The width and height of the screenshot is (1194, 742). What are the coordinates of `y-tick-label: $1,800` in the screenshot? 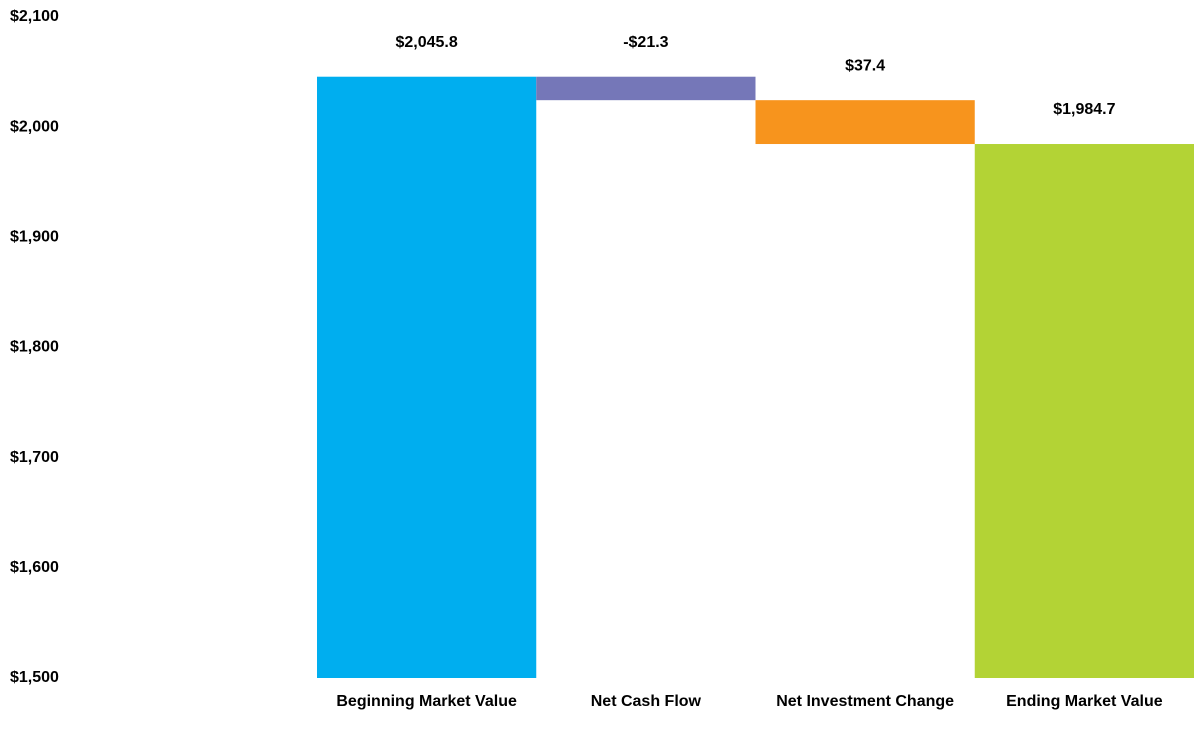 It's located at (34, 347).